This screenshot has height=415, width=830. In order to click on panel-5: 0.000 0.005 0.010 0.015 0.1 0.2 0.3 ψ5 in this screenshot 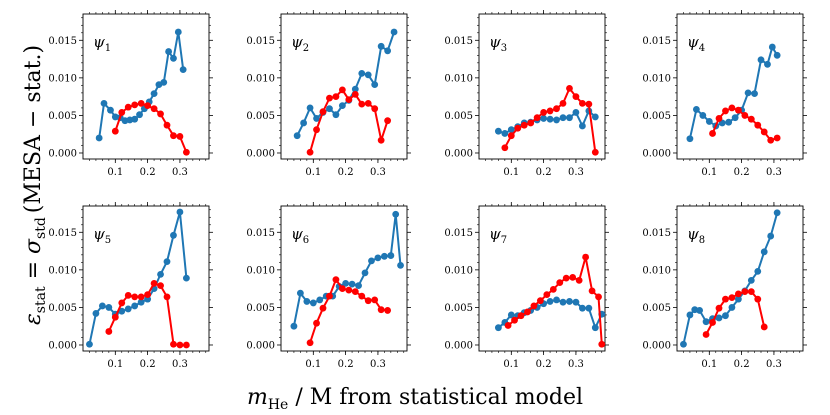, I will do `click(130, 286)`.